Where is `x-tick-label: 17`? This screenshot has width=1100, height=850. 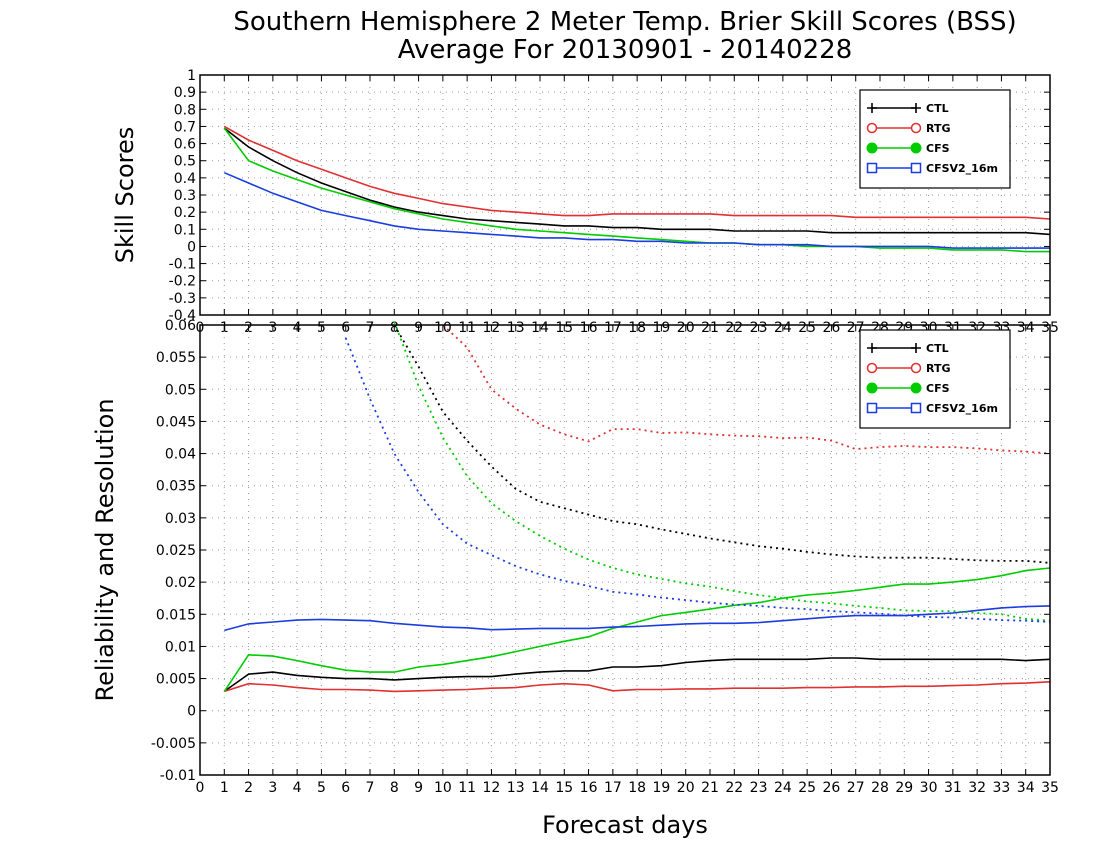 x-tick-label: 17 is located at coordinates (613, 788).